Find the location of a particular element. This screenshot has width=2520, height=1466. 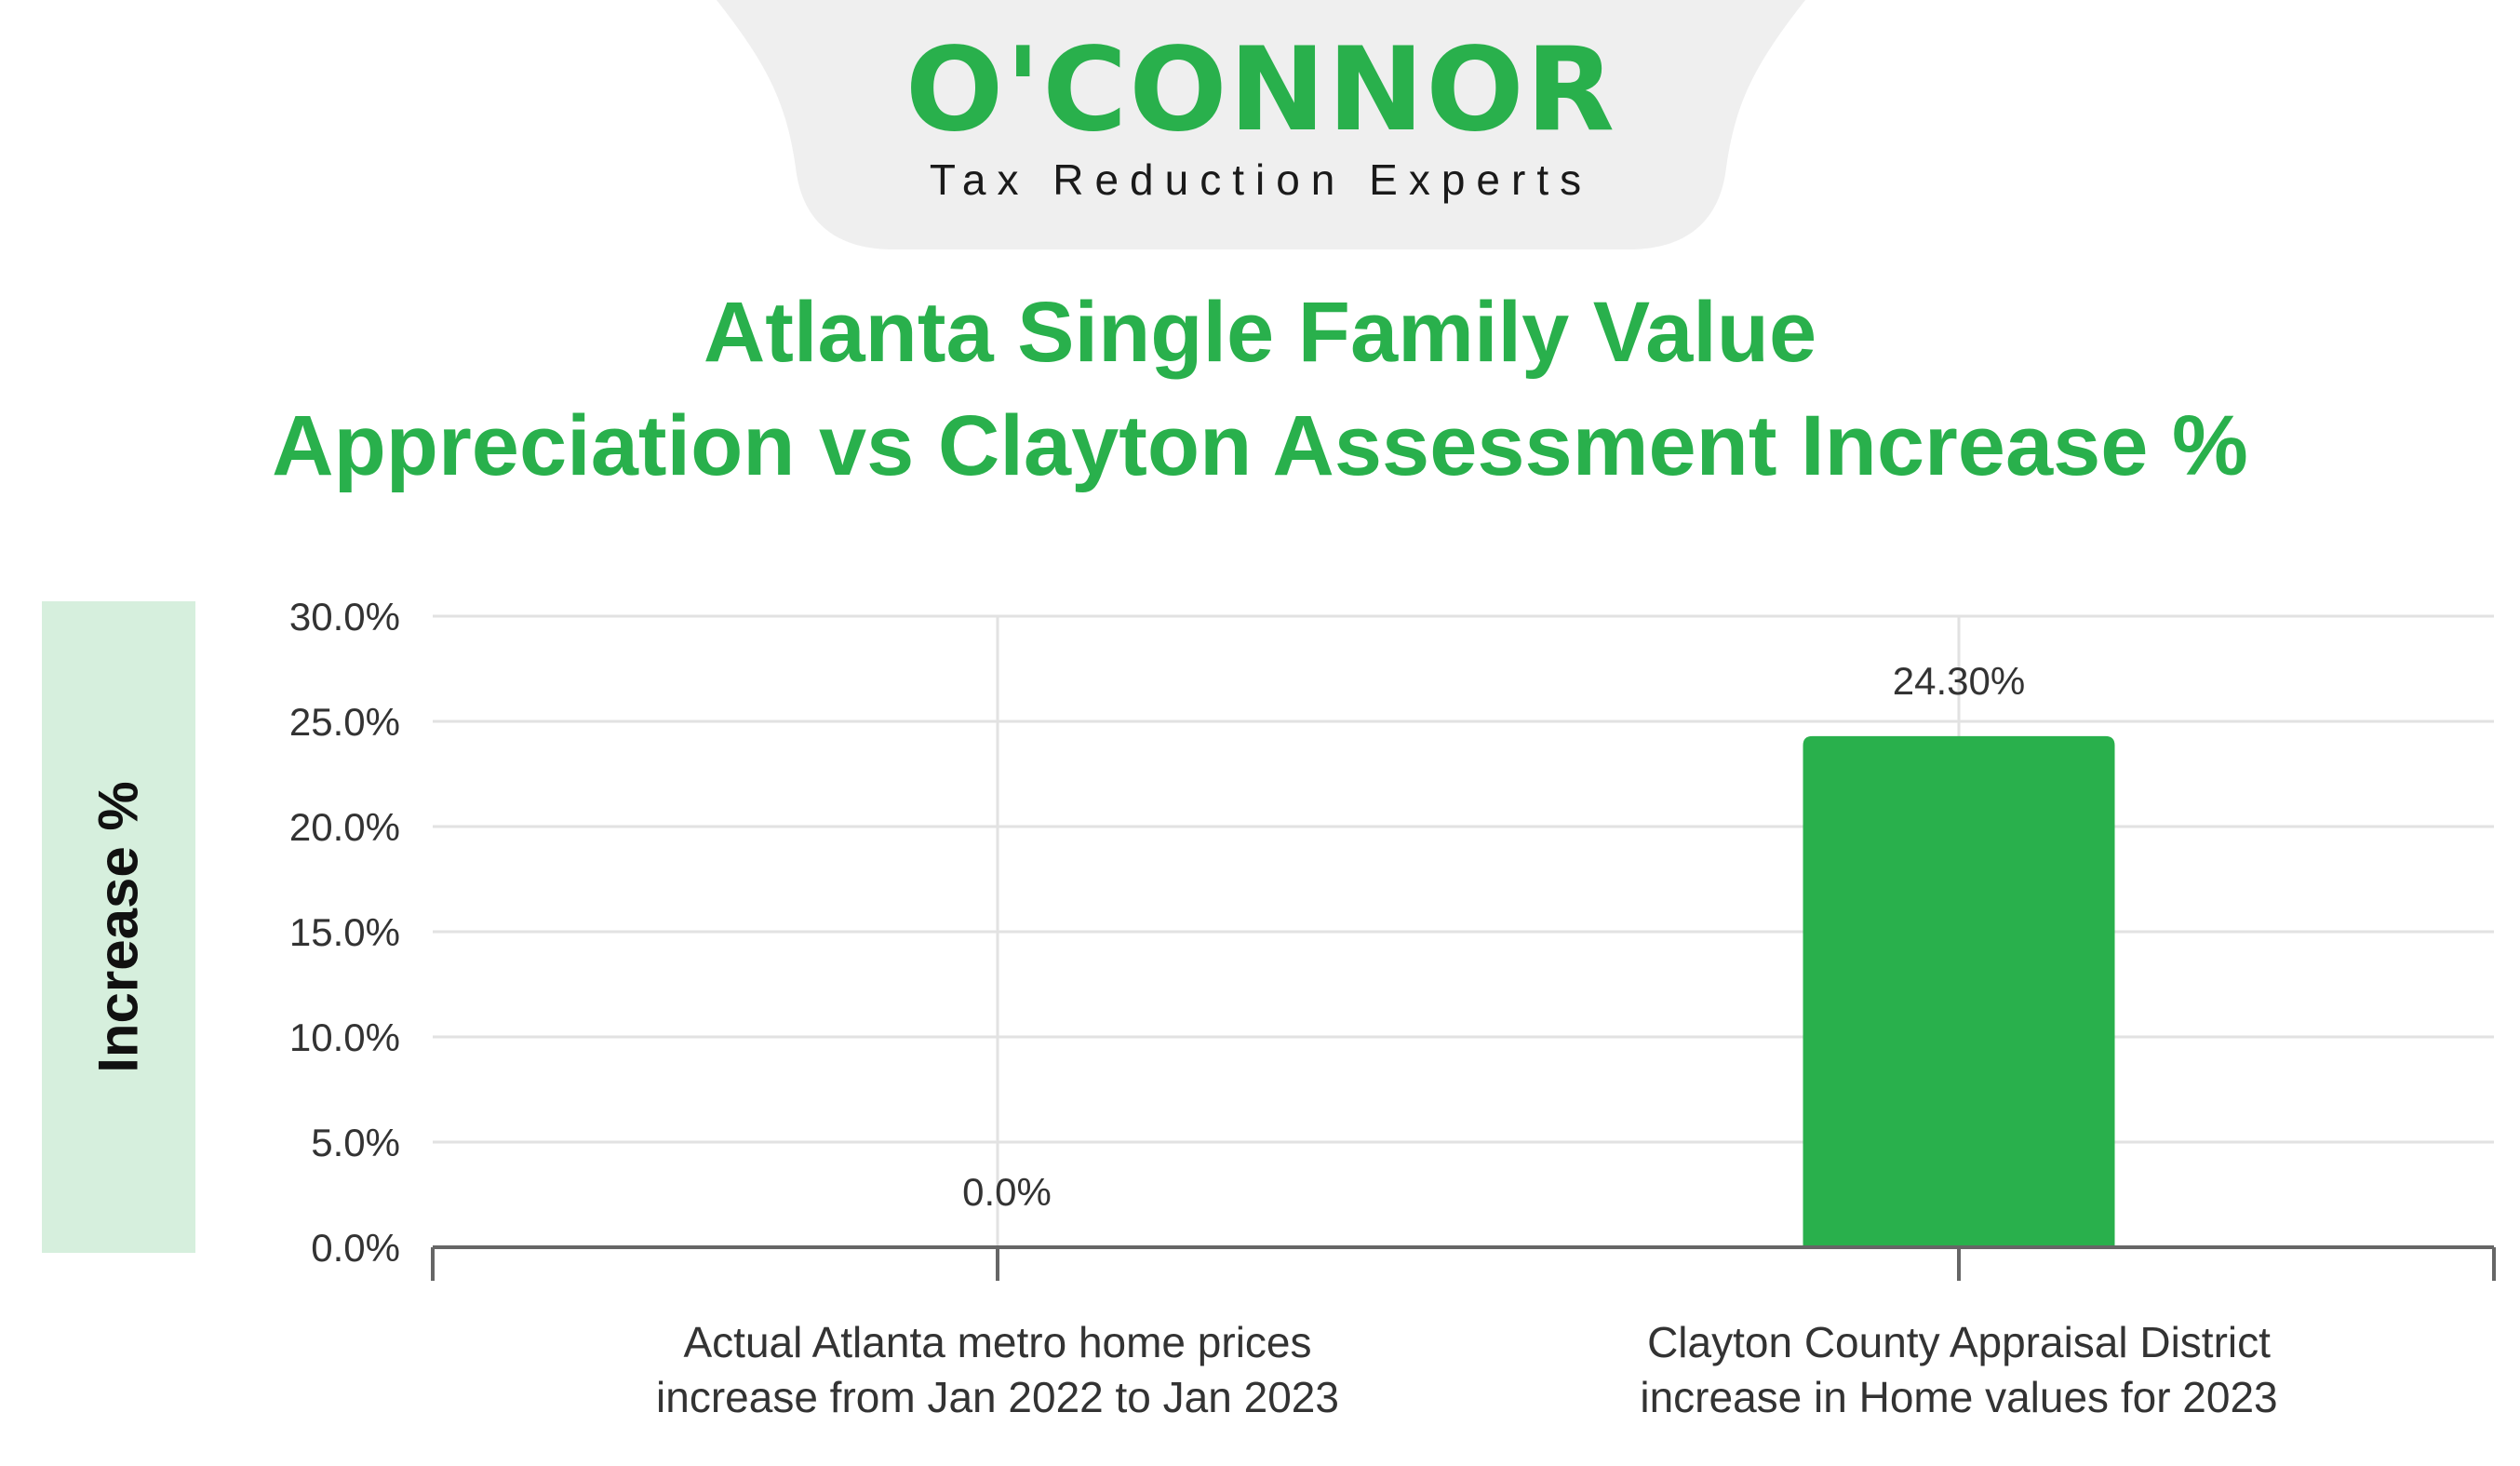

y-tick-label: 10.0% is located at coordinates (344, 1037).